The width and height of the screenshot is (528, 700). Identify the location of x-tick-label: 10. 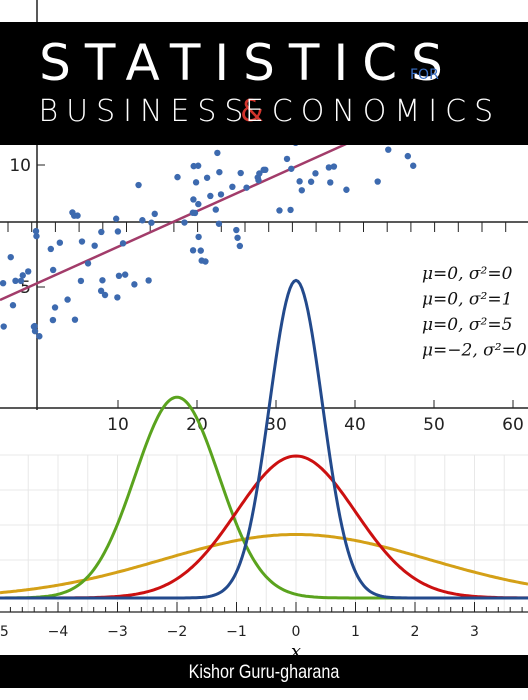
(118, 425).